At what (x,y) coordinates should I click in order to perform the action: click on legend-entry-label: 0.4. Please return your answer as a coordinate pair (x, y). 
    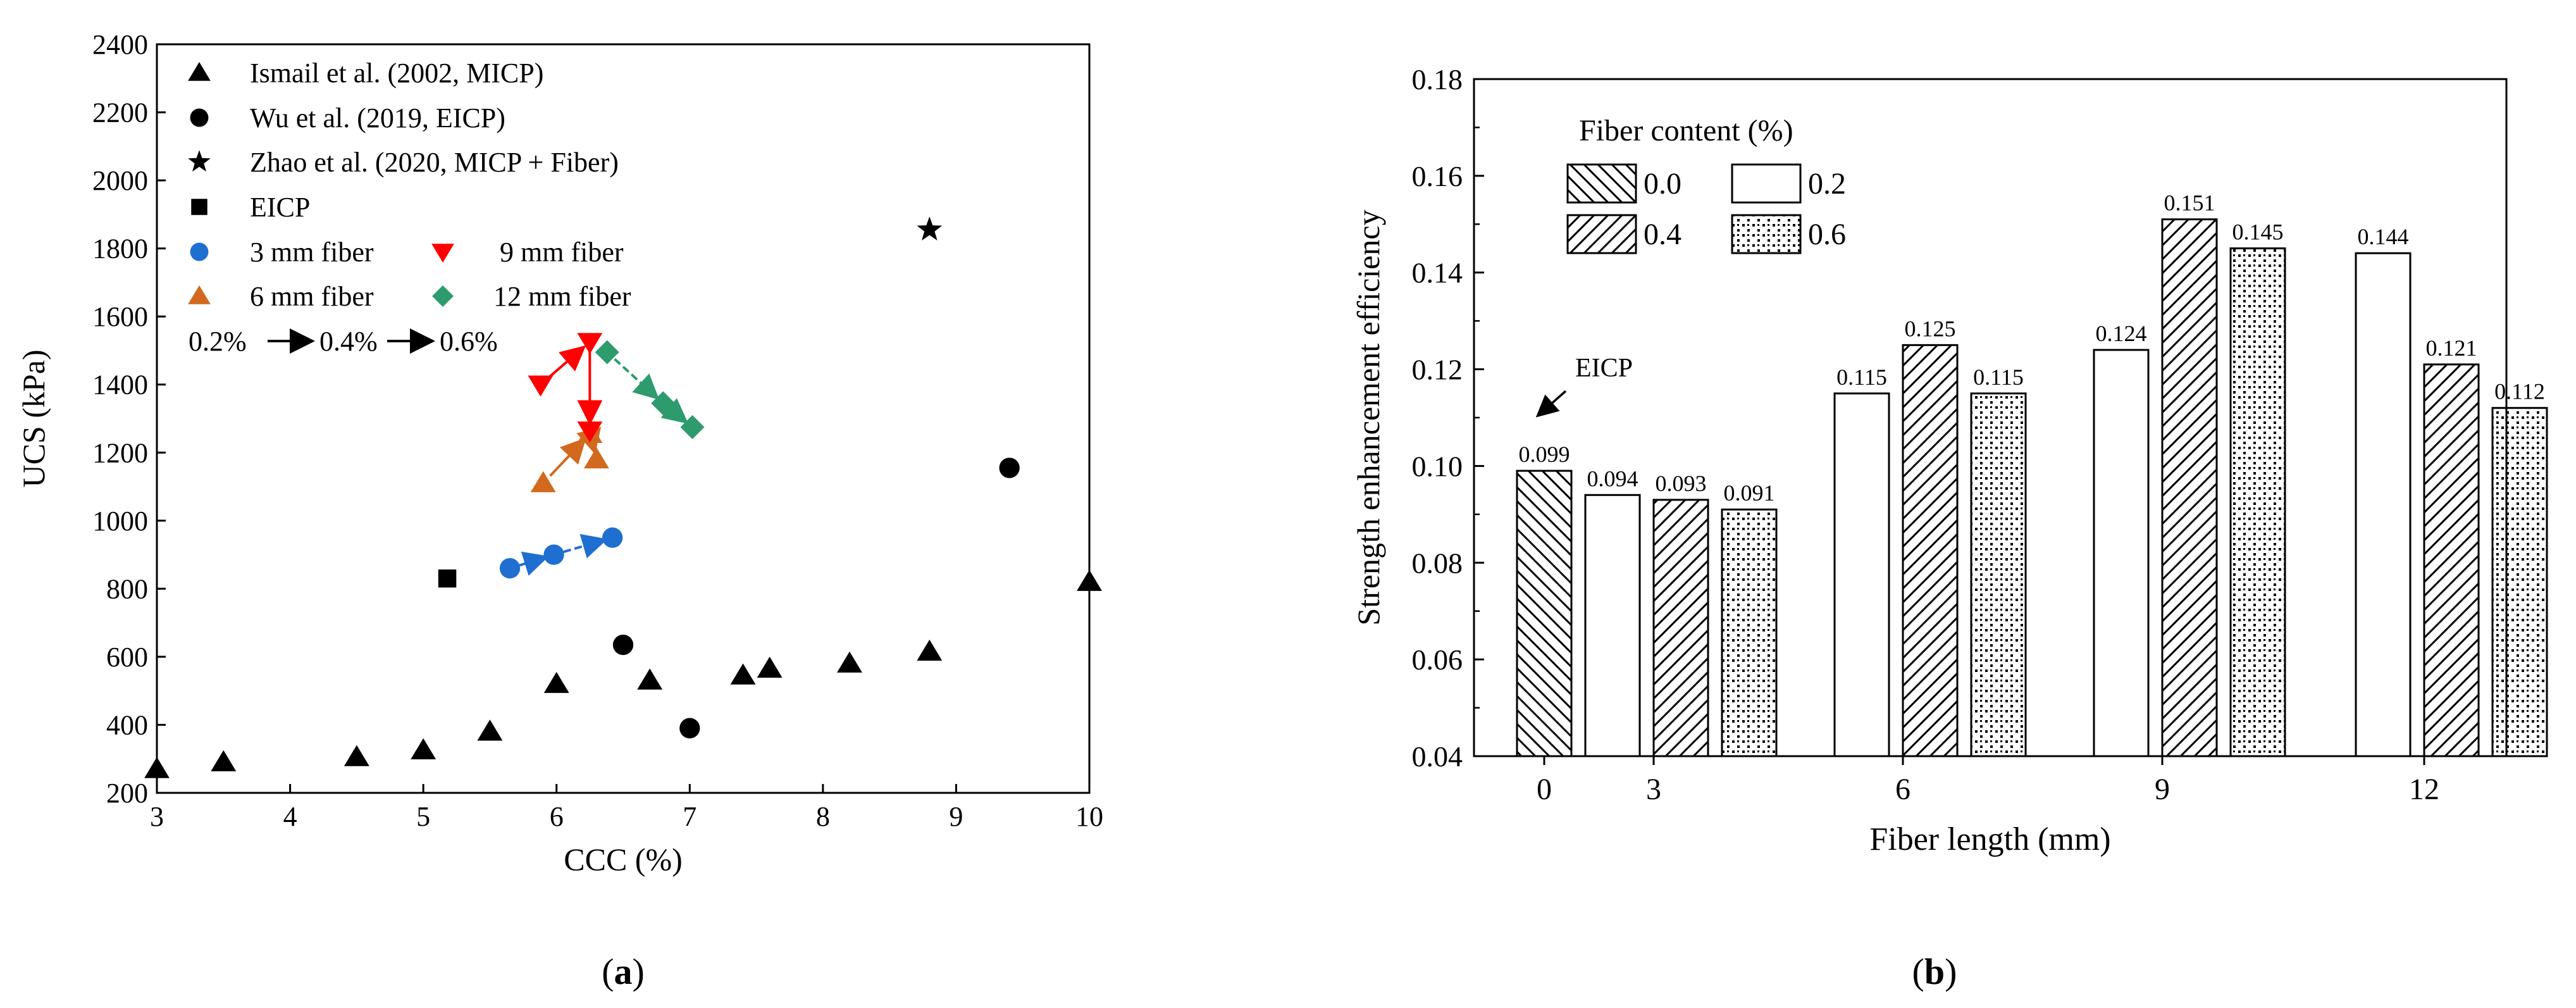
    Looking at the image, I should click on (1662, 235).